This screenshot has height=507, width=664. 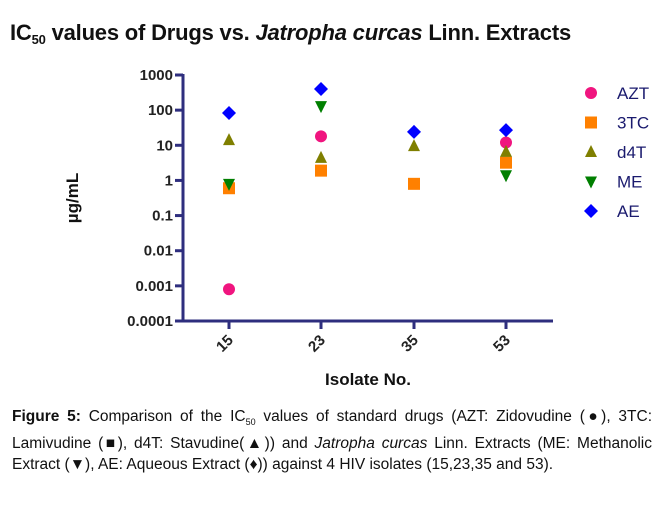 What do you see at coordinates (164, 145) in the screenshot?
I see `y-tick-label: 10` at bounding box center [164, 145].